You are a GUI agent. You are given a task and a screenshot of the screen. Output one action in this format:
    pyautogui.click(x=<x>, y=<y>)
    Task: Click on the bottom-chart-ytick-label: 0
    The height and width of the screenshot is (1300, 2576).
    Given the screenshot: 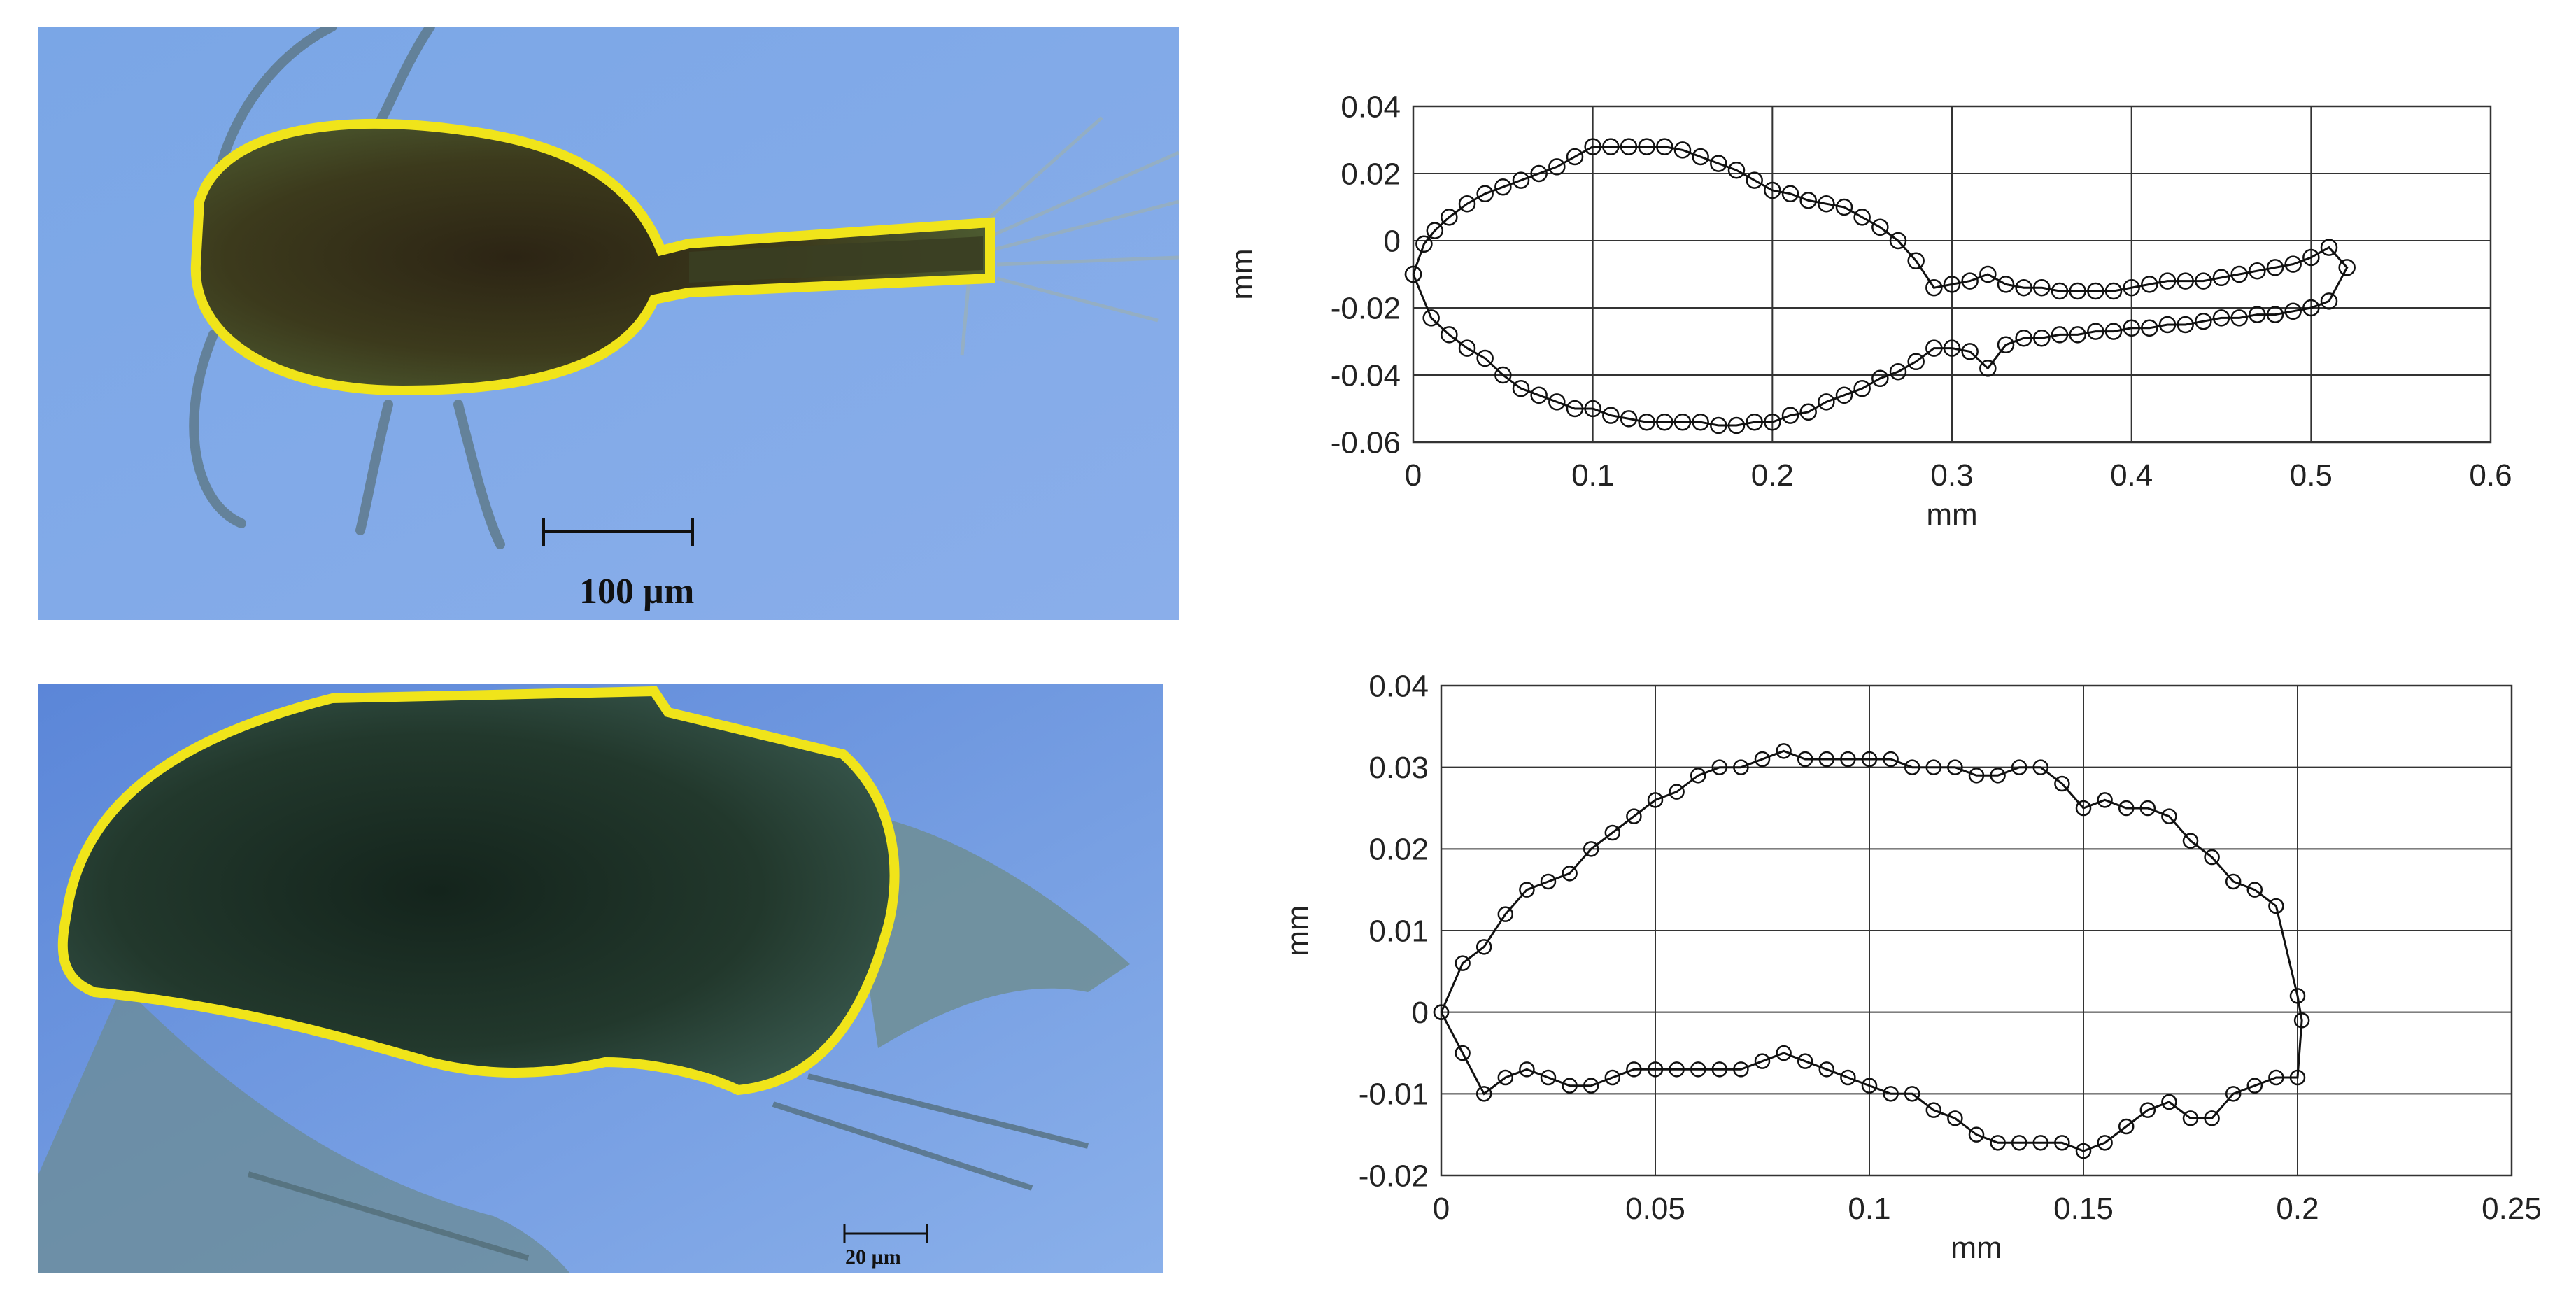 What is the action you would take?
    pyautogui.click(x=1420, y=1013)
    